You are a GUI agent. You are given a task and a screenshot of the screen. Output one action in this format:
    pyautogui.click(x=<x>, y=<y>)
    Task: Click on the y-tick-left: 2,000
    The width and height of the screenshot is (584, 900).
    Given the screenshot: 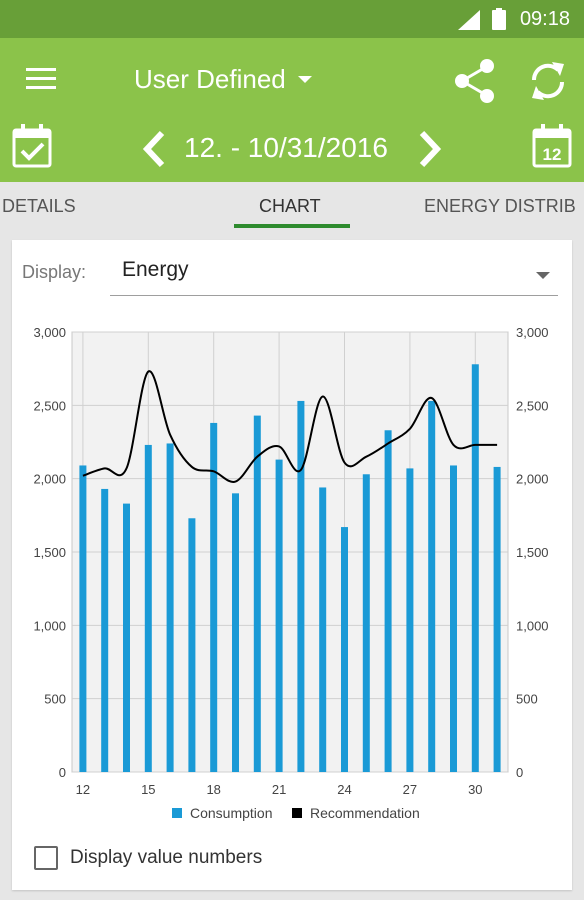 What is the action you would take?
    pyautogui.click(x=49, y=479)
    